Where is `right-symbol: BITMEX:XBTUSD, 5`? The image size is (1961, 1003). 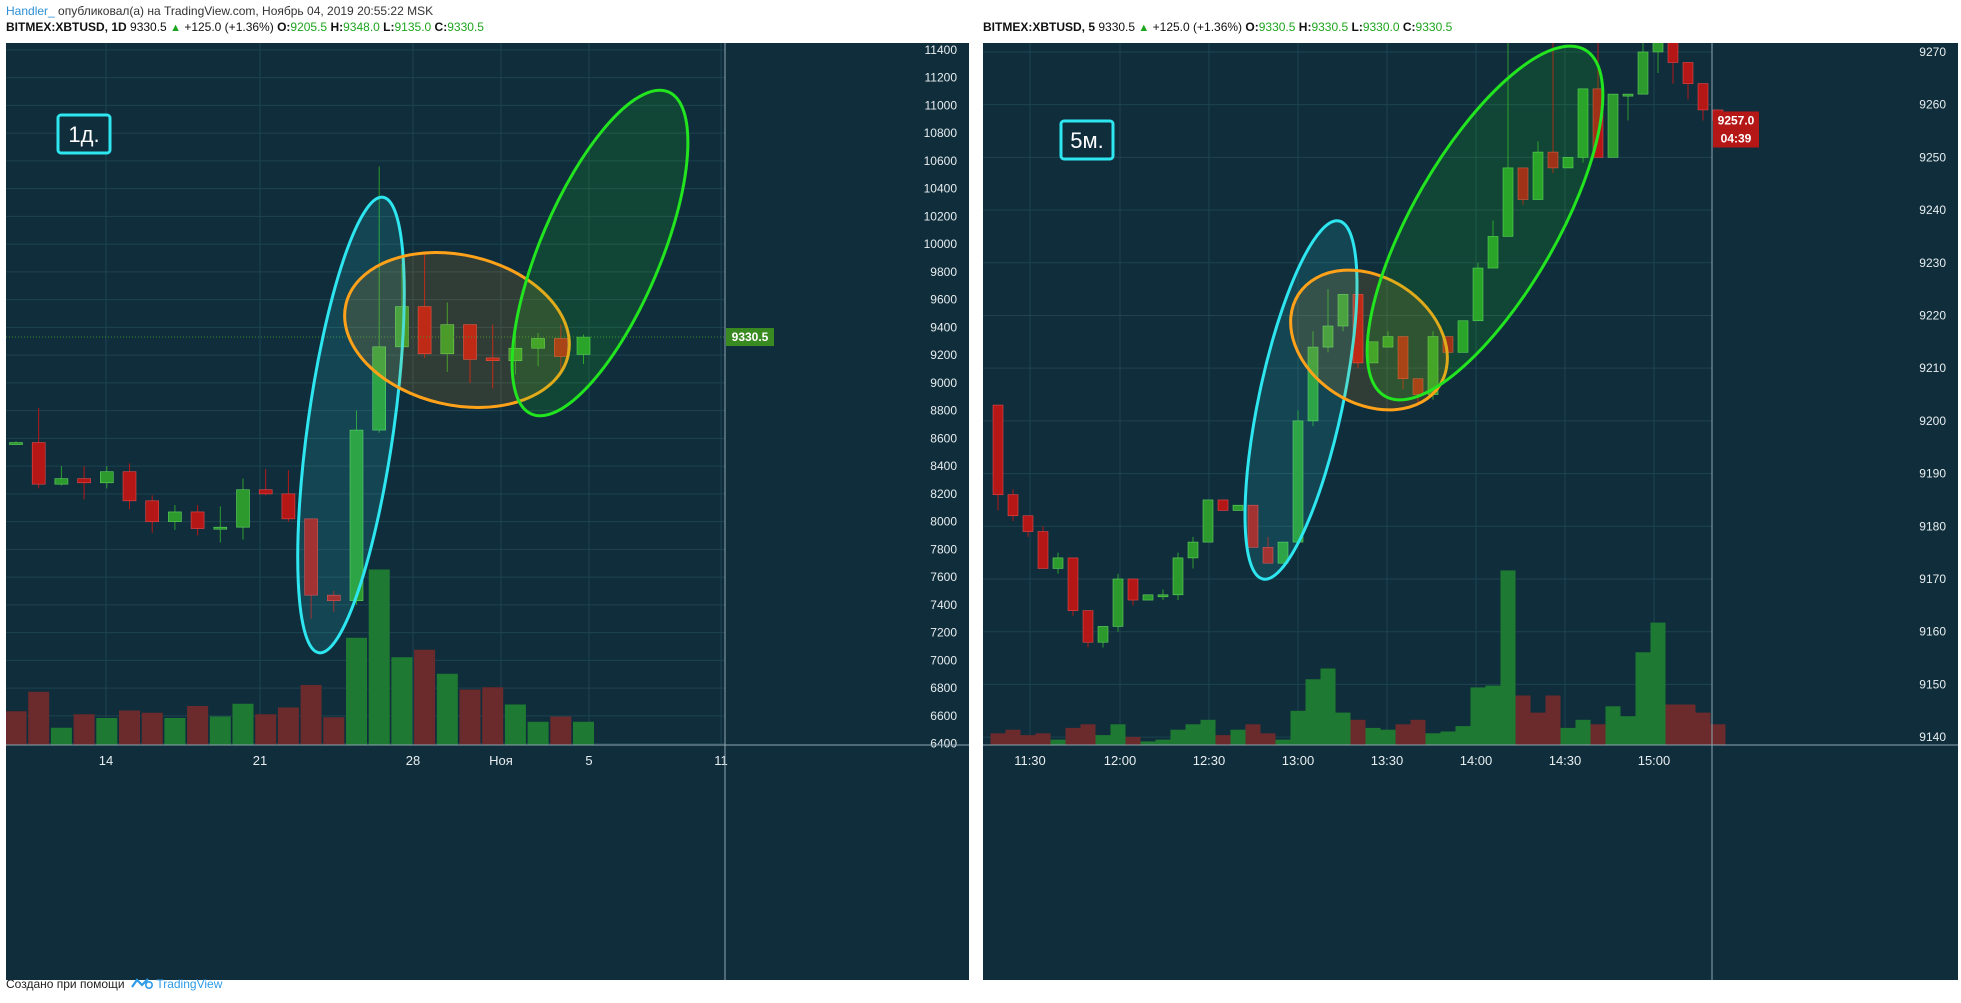 right-symbol: BITMEX:XBTUSD, 5 is located at coordinates (1039, 27).